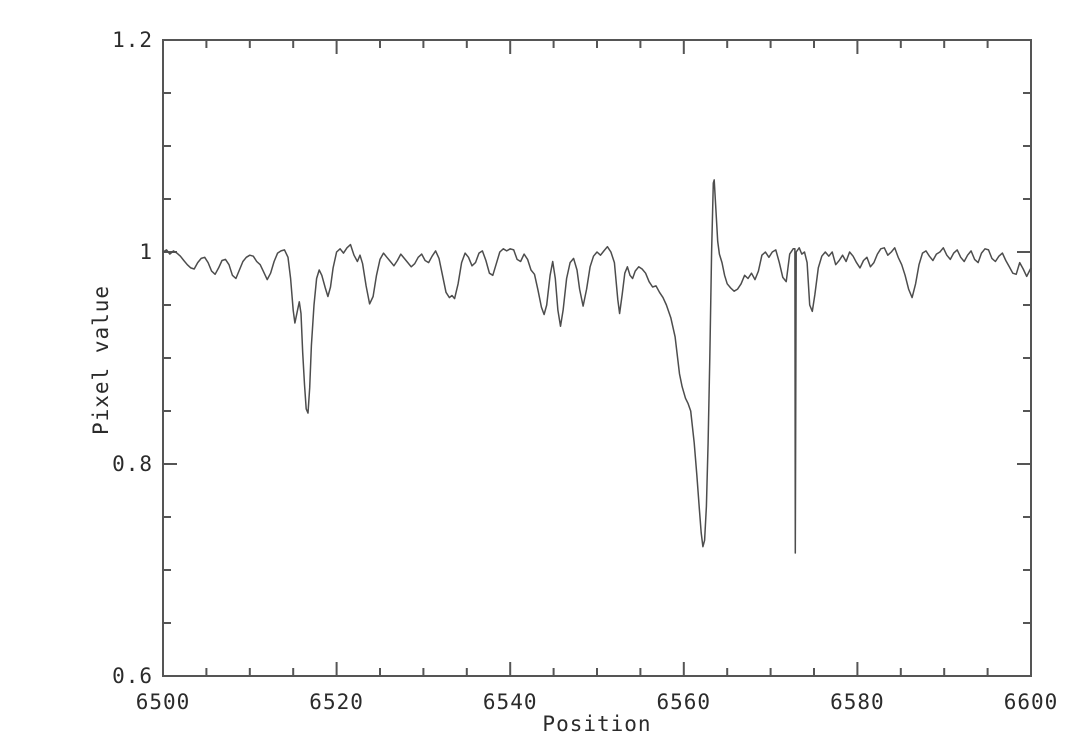  What do you see at coordinates (684, 702) in the screenshot?
I see `x-tick-label: 6560` at bounding box center [684, 702].